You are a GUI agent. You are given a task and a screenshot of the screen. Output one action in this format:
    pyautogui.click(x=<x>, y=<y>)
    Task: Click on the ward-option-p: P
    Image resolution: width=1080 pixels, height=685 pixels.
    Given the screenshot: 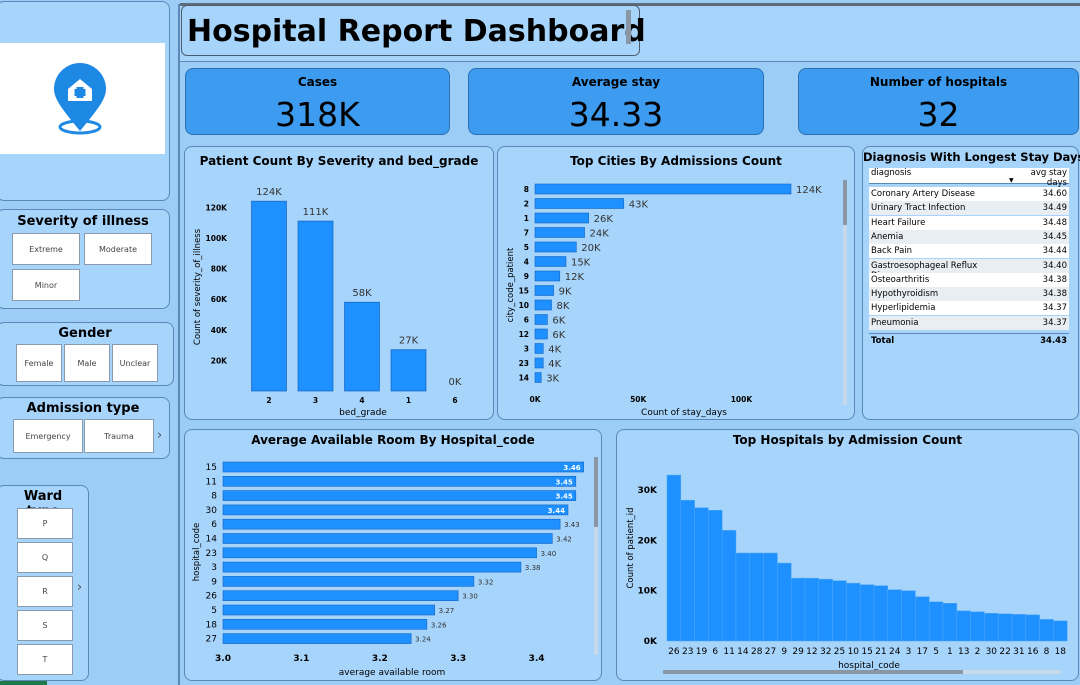 What is the action you would take?
    pyautogui.click(x=45, y=523)
    